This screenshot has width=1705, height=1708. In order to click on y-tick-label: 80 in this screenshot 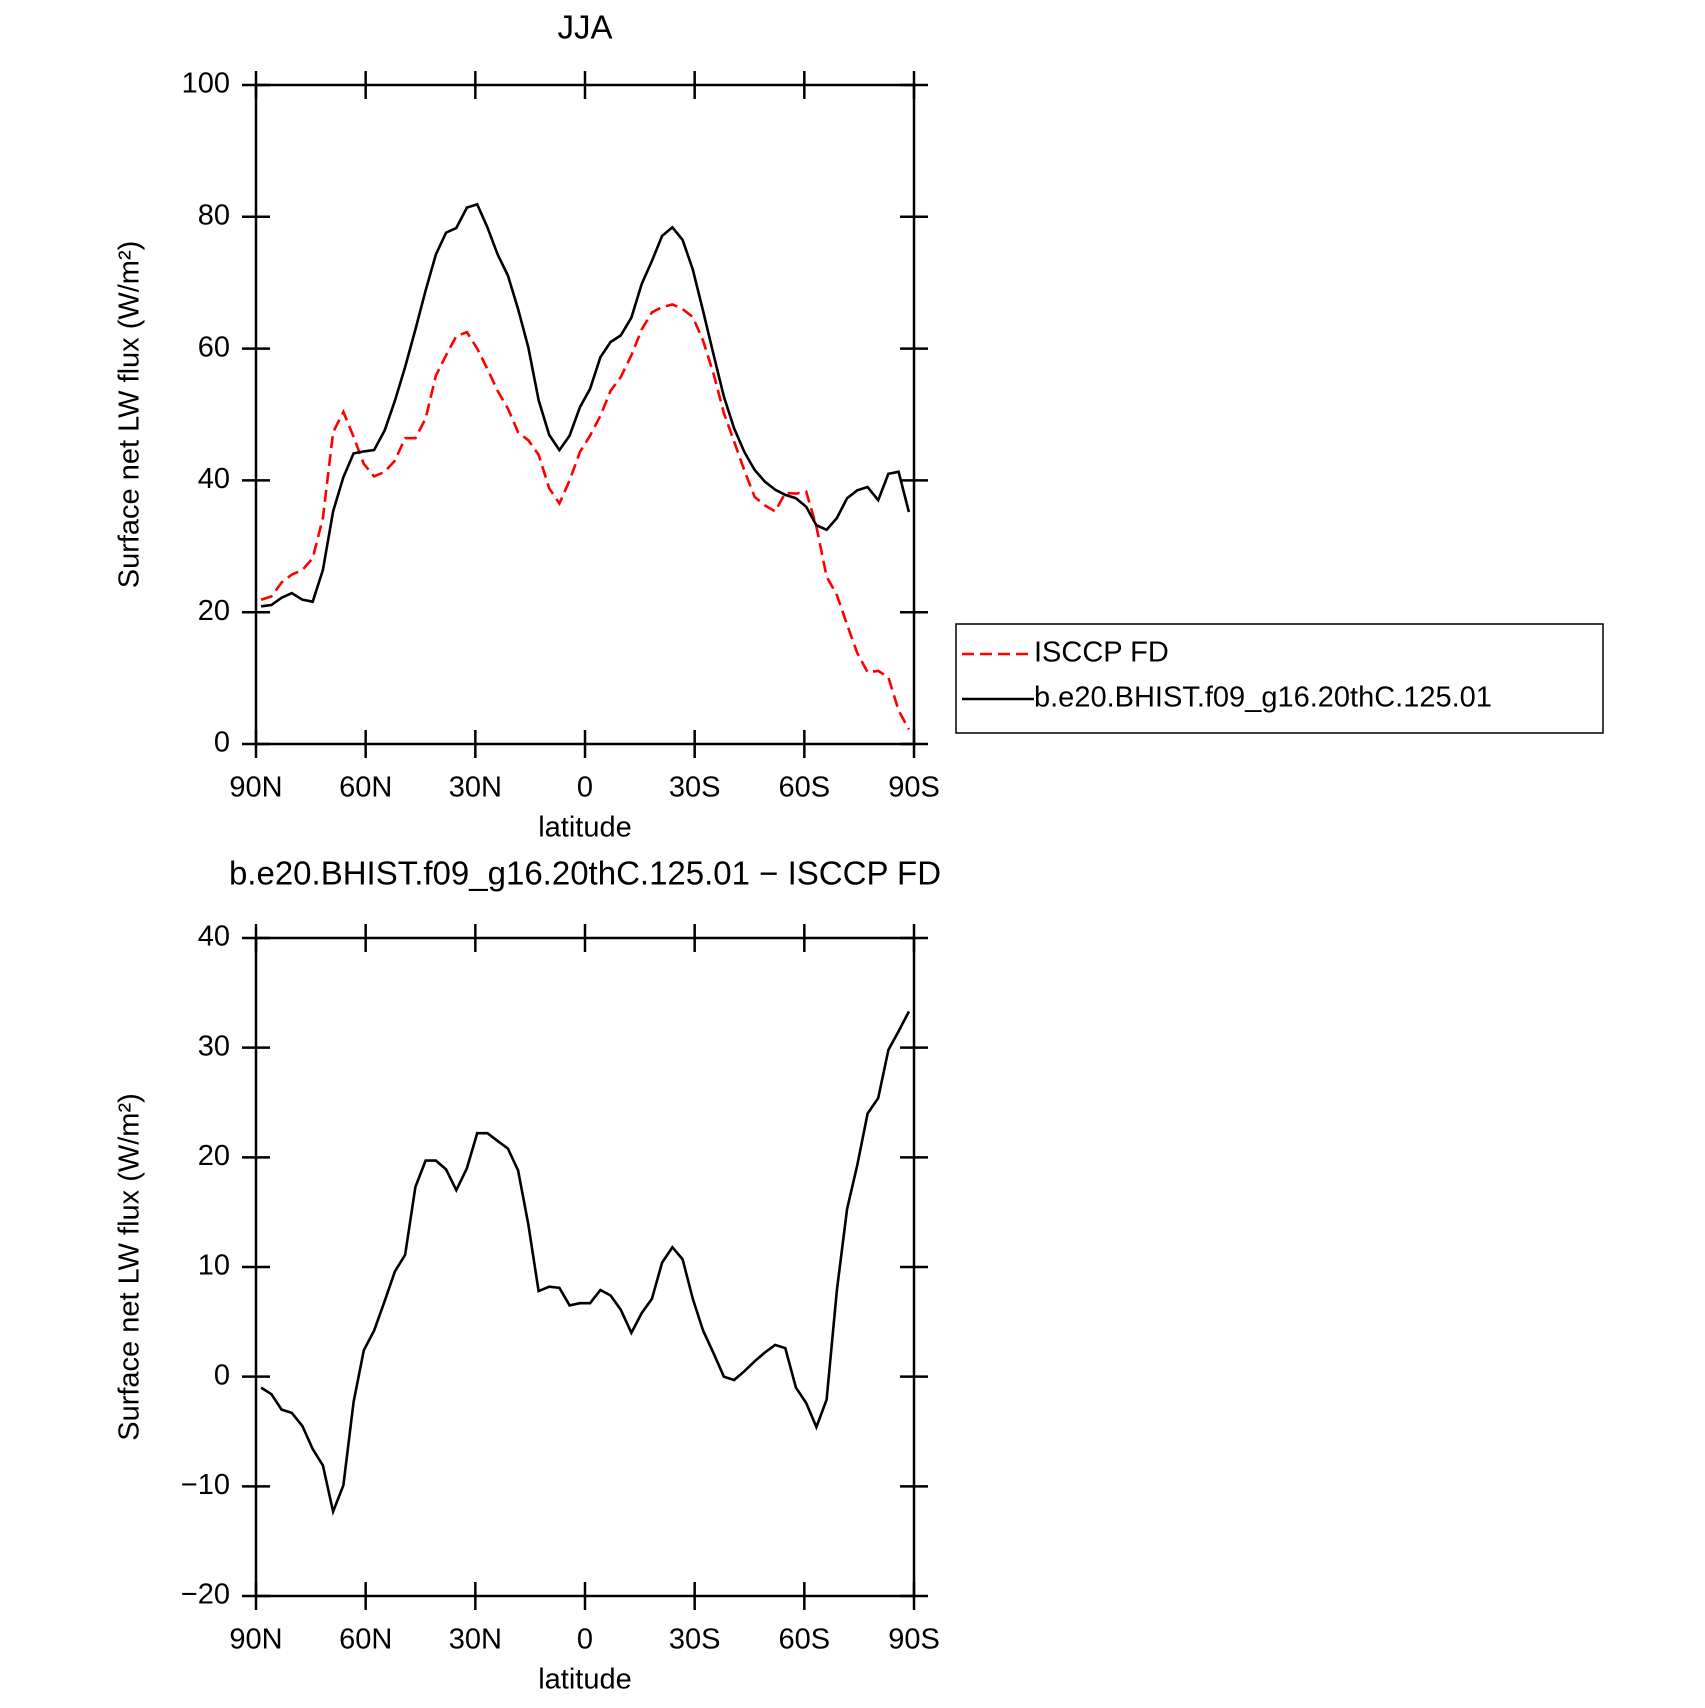, I will do `click(214, 215)`.